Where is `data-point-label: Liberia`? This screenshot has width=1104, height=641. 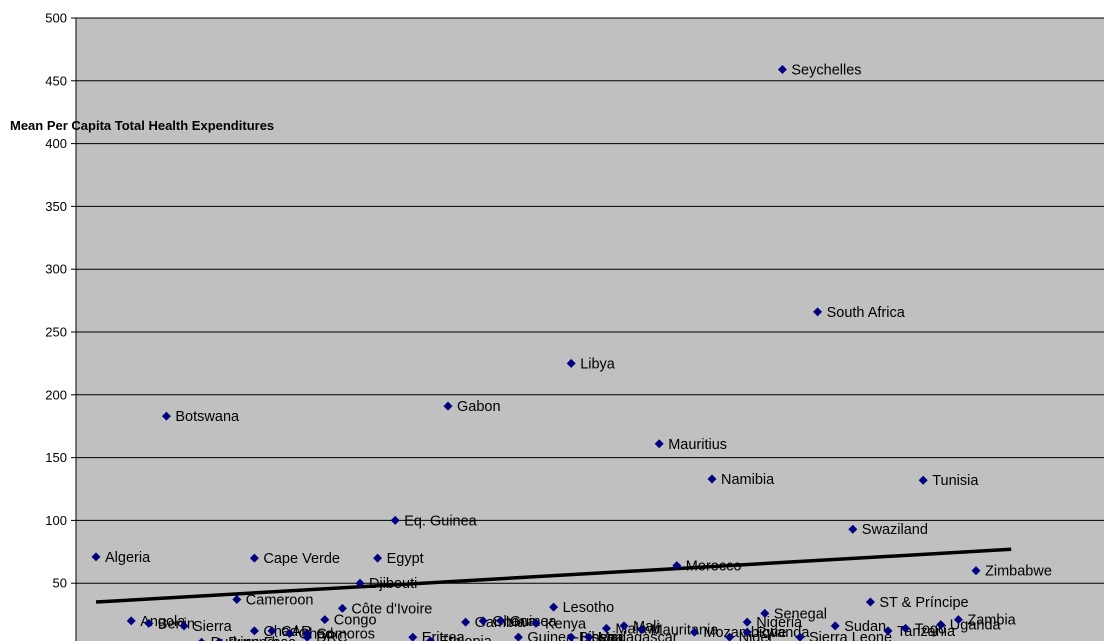
data-point-label: Liberia is located at coordinates (602, 635).